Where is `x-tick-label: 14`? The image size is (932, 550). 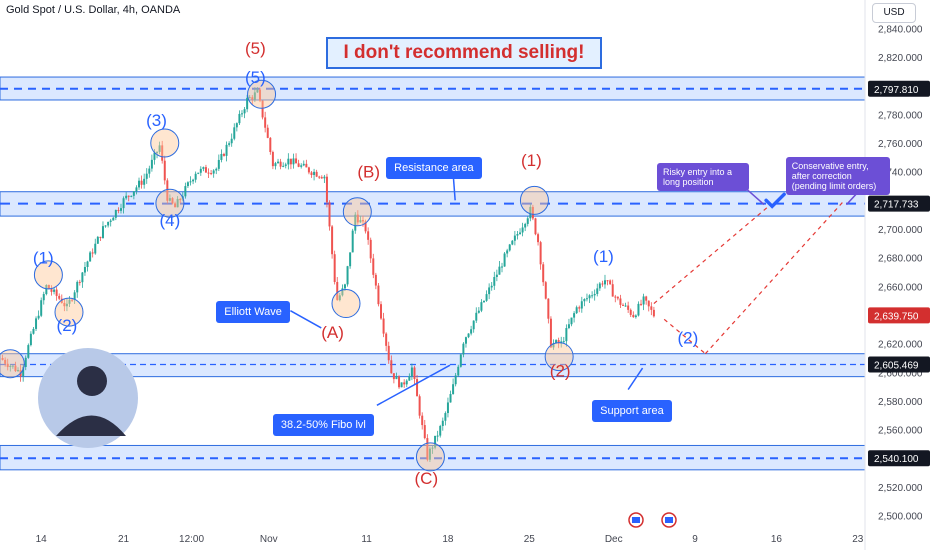
x-tick-label: 14 is located at coordinates (42, 539).